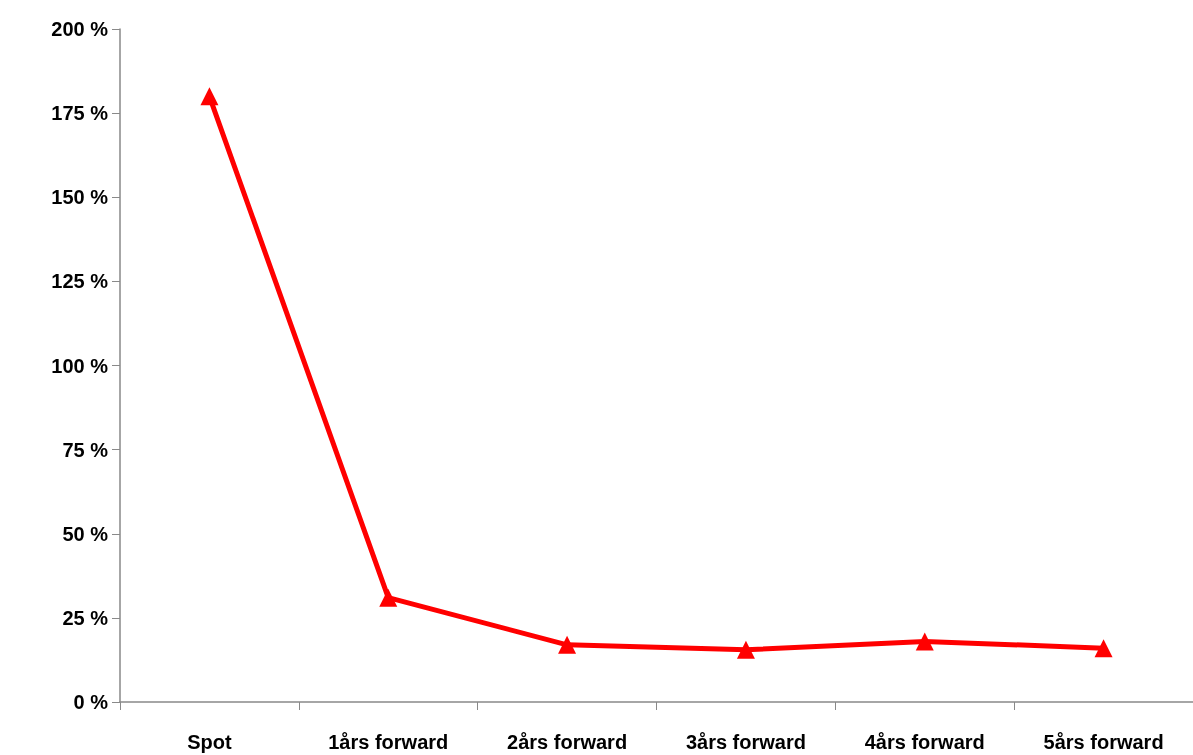  I want to click on y-tick-label: 50 %, so click(85, 533).